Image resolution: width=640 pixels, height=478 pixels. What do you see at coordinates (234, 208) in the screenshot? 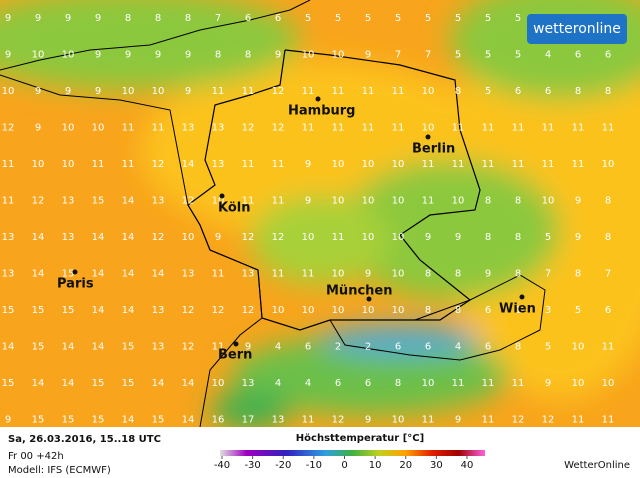
I see `city-label: Köln` at bounding box center [234, 208].